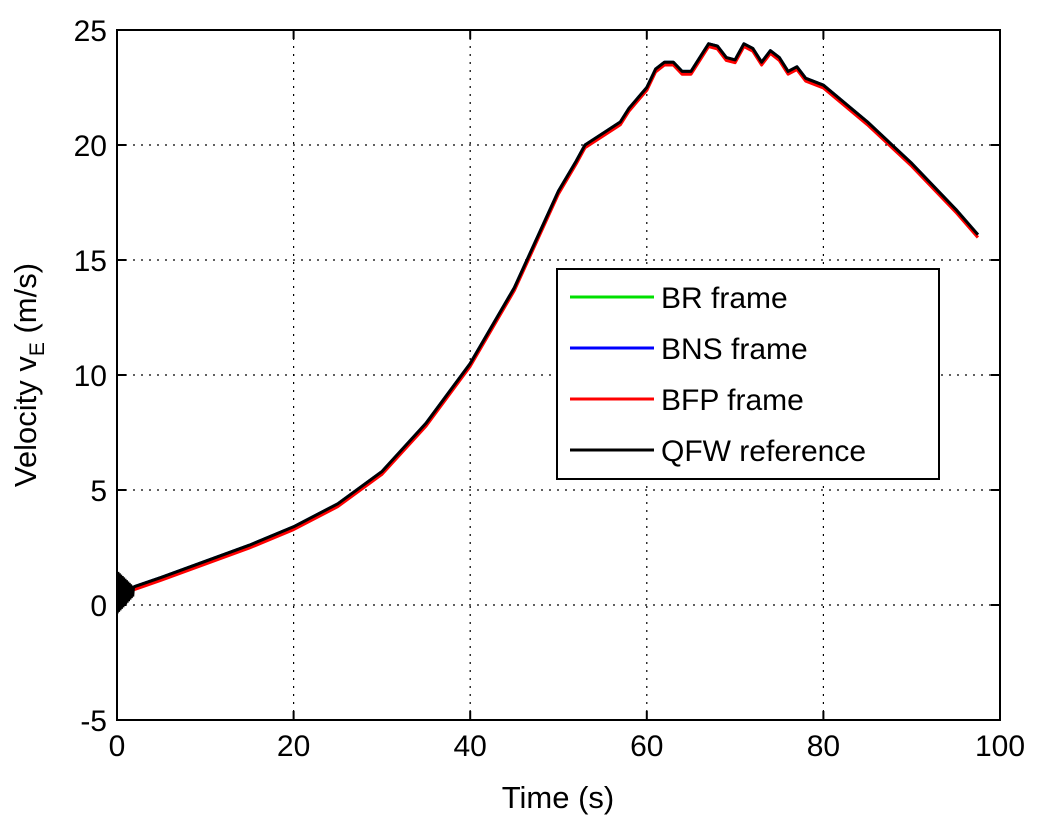 The image size is (1060, 824). What do you see at coordinates (98, 606) in the screenshot?
I see `y-tick-label: 0` at bounding box center [98, 606].